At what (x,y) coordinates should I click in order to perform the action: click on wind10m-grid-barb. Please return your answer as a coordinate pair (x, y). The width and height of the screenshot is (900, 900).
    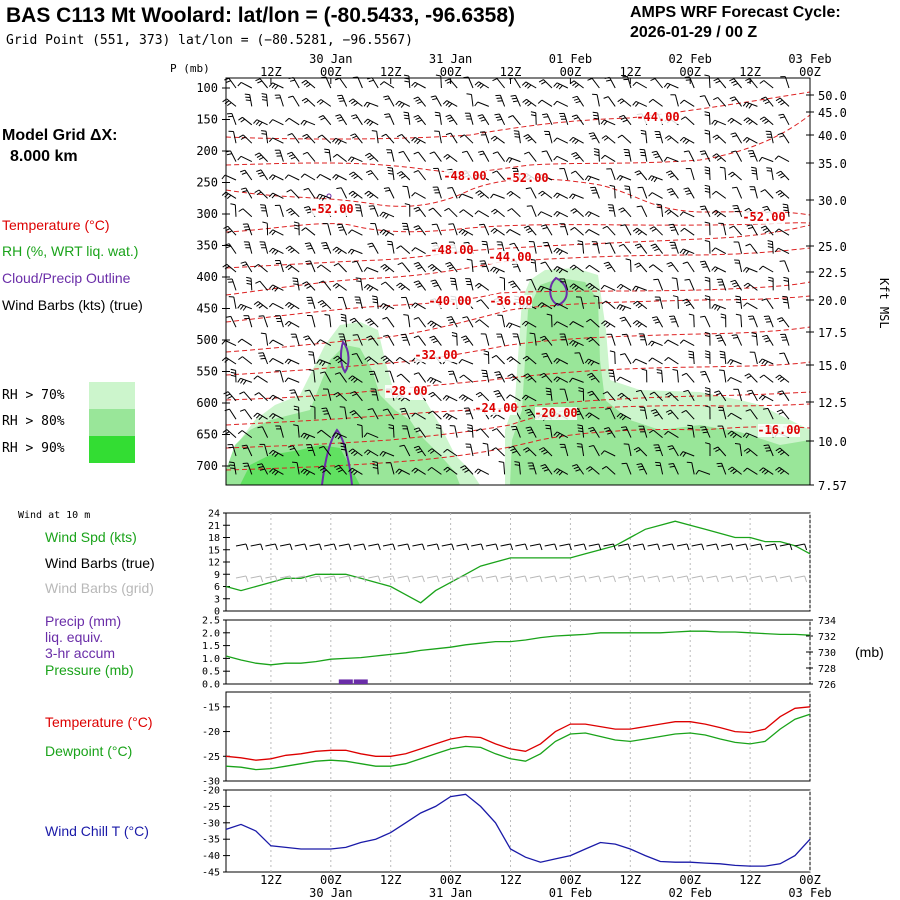
    Looking at the image, I should click on (770, 577).